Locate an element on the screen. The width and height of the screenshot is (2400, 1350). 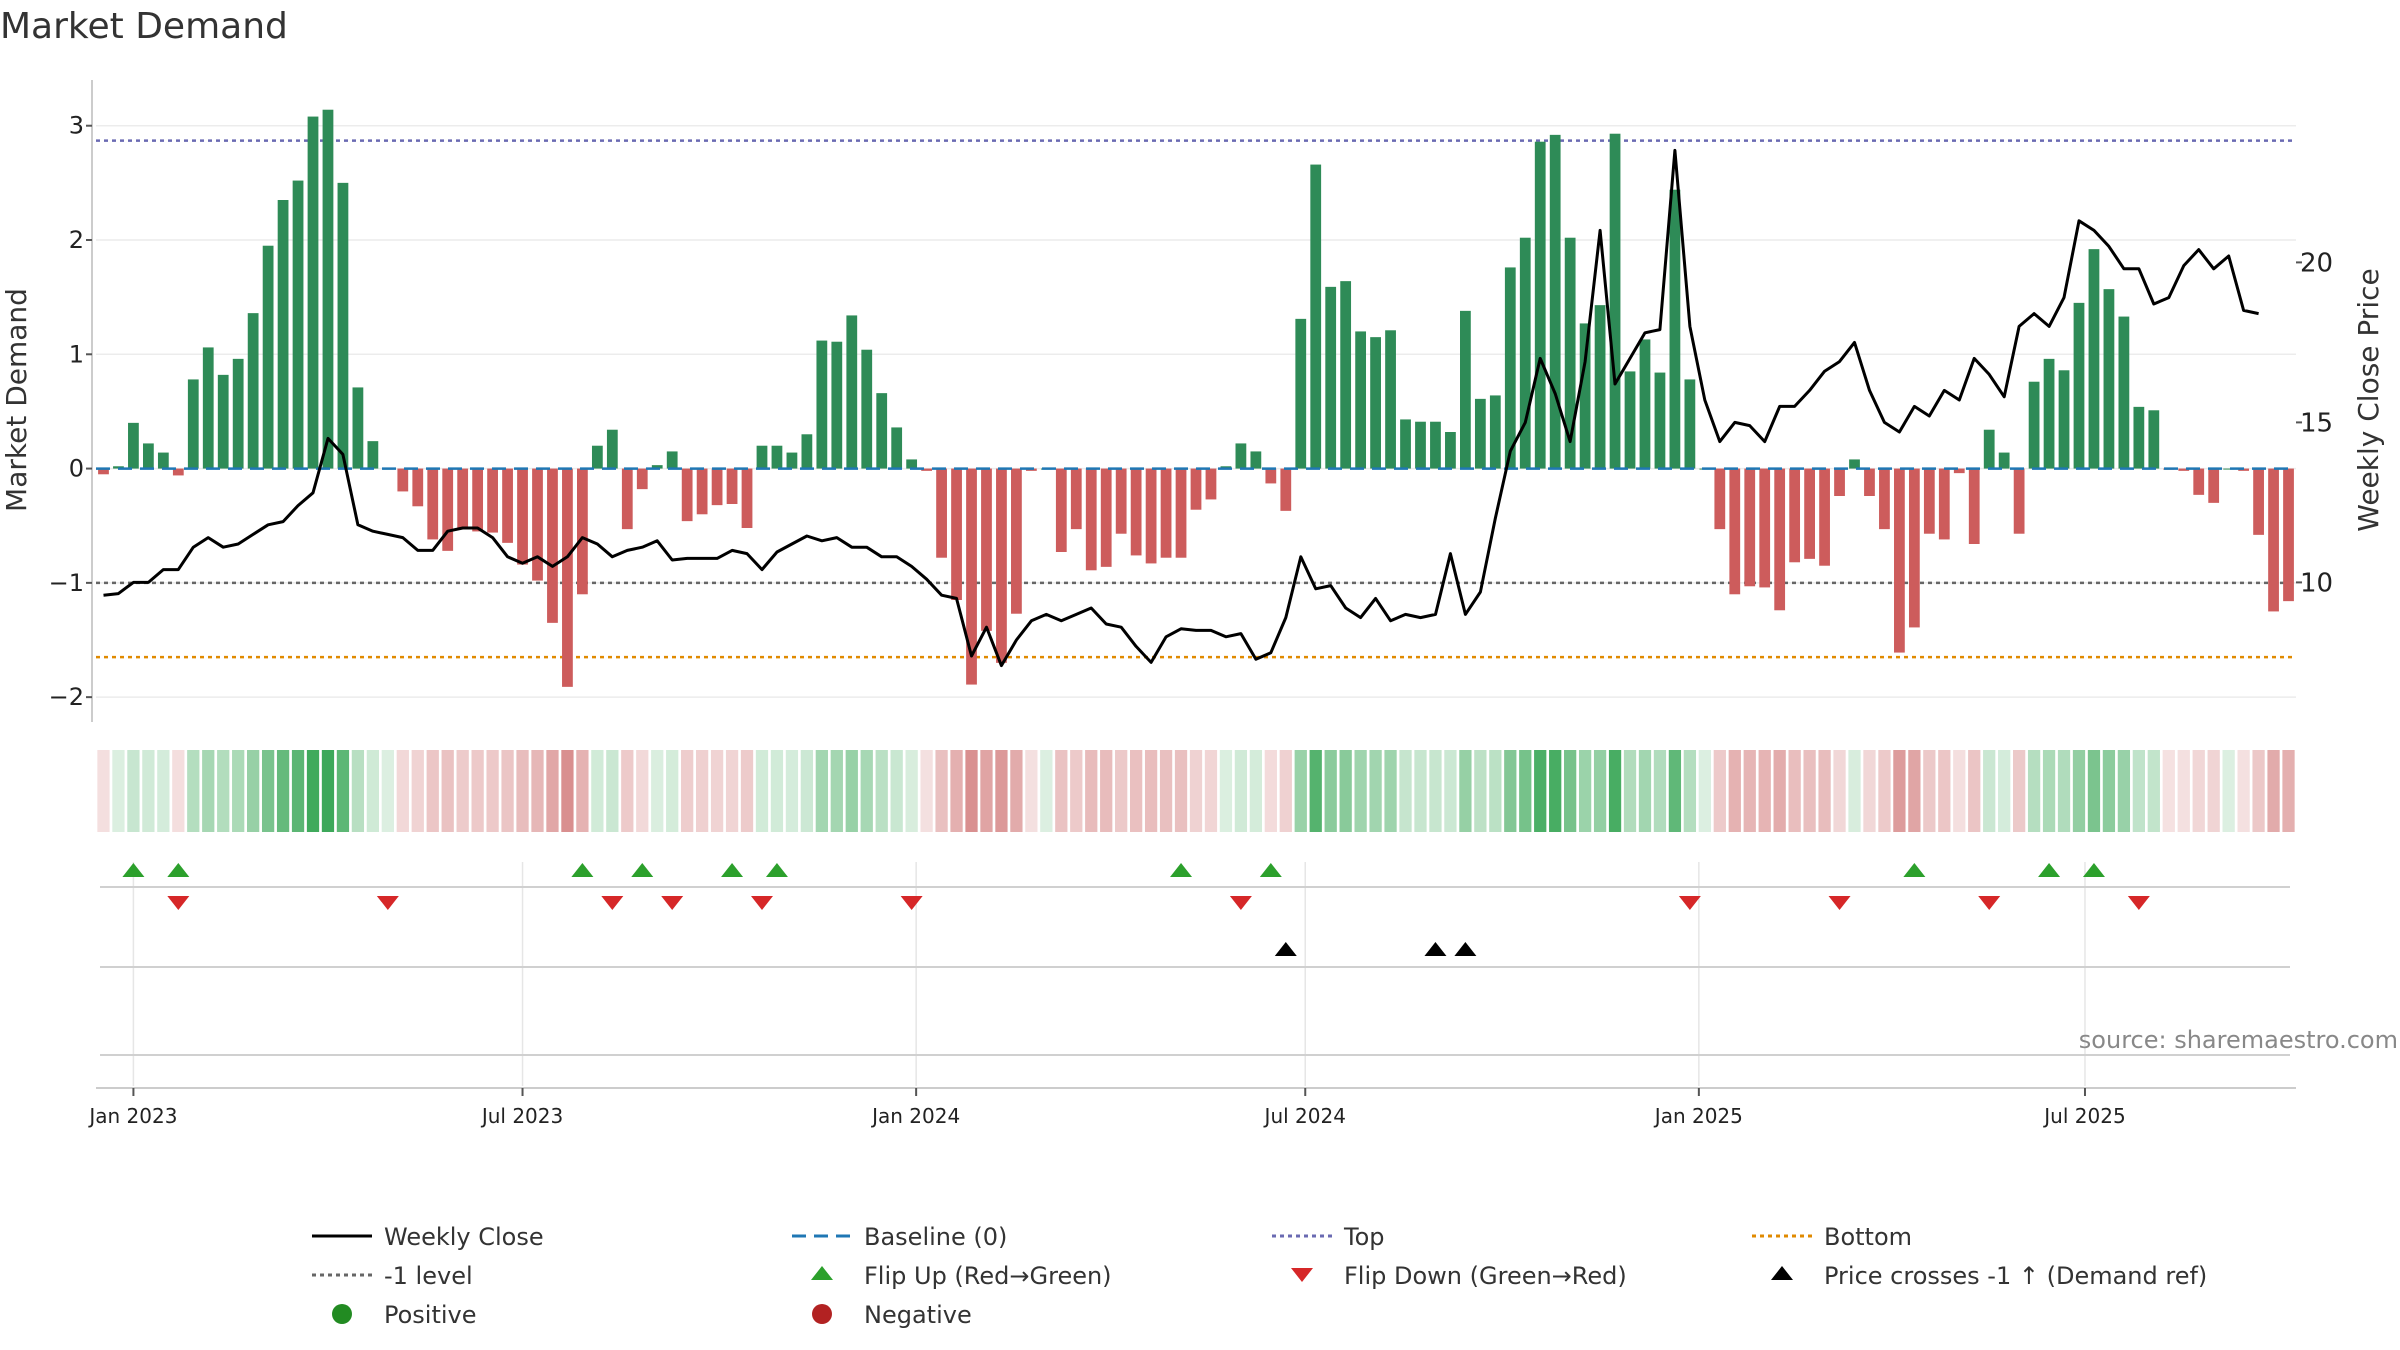
x-tick-label: Jan 2024 is located at coordinates (915, 1116).